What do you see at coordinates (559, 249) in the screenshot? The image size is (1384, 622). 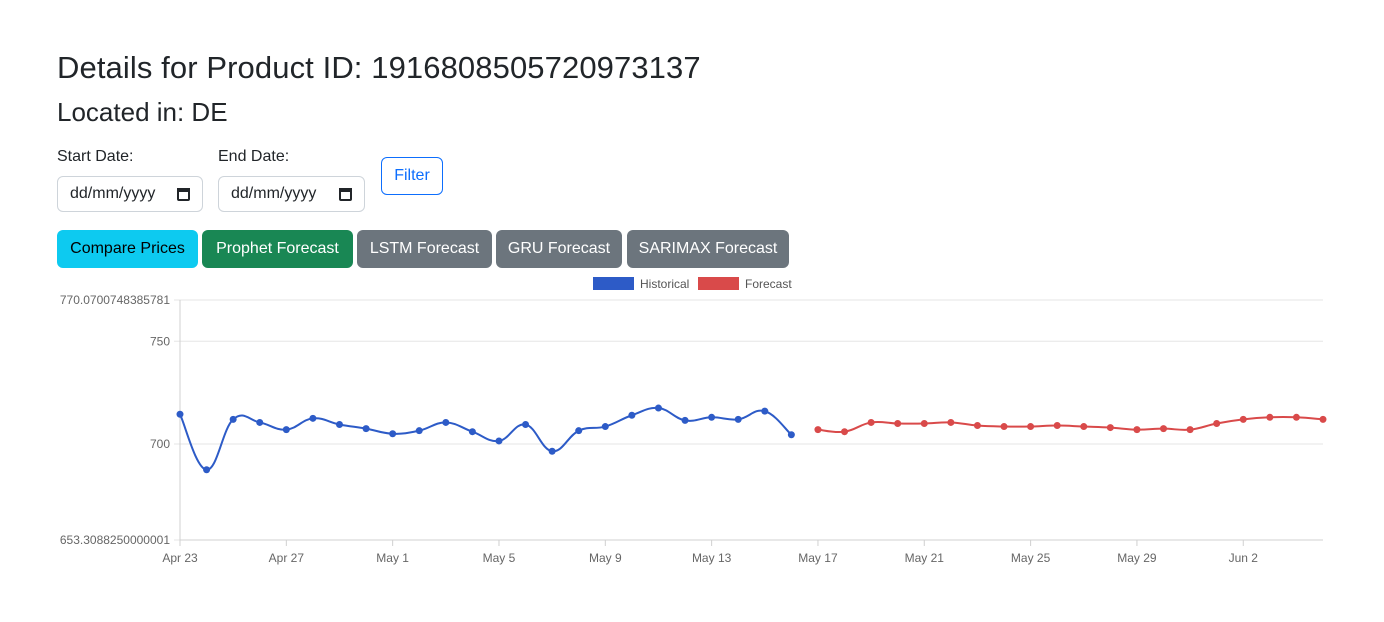 I see `gru-forecast-button: GRU Forecast` at bounding box center [559, 249].